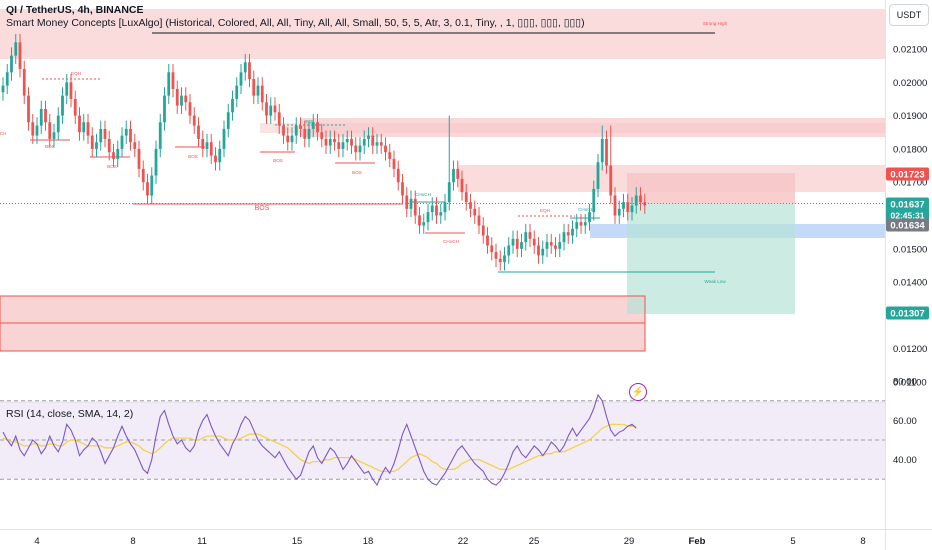 The width and height of the screenshot is (932, 550). I want to click on time-tick-label: 8, so click(862, 541).